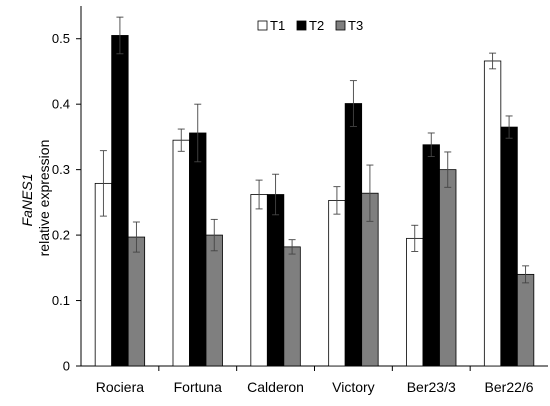 This screenshot has height=406, width=550. What do you see at coordinates (275, 387) in the screenshot?
I see `x-tick-label: Calderon` at bounding box center [275, 387].